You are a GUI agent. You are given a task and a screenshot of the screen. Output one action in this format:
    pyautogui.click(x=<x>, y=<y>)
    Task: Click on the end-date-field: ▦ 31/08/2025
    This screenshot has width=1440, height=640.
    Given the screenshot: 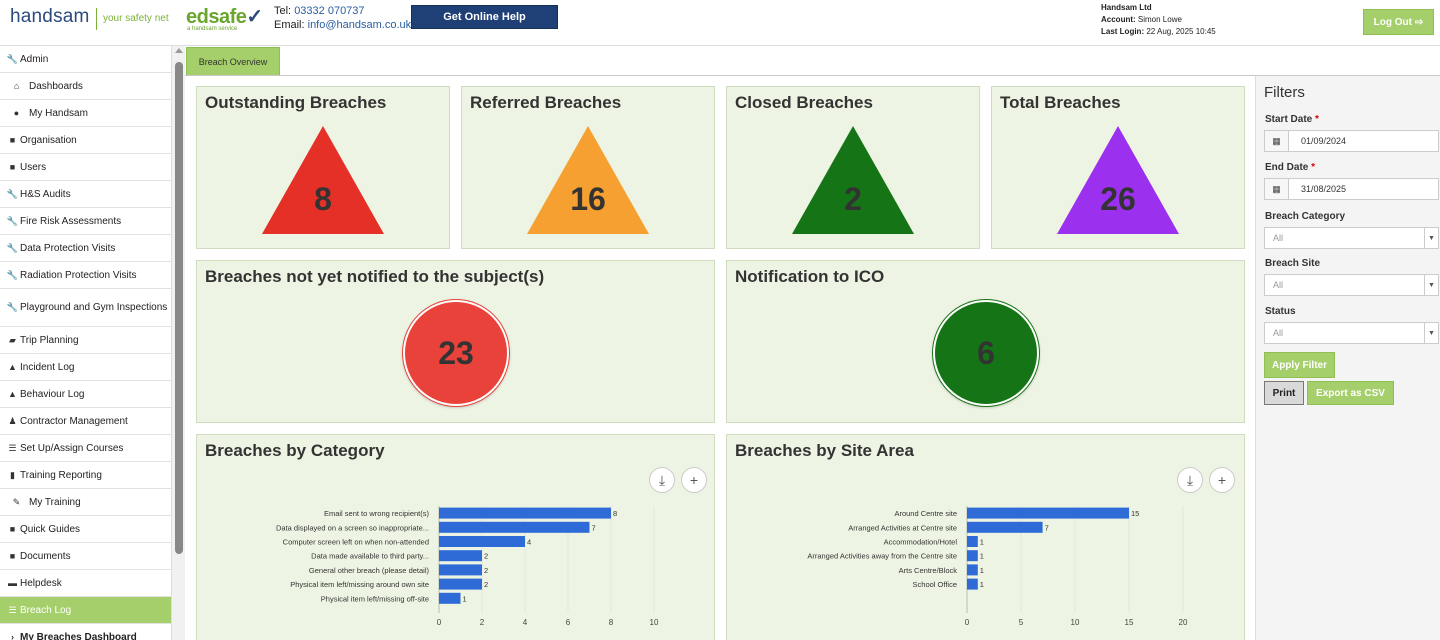 What is the action you would take?
    pyautogui.click(x=1351, y=189)
    